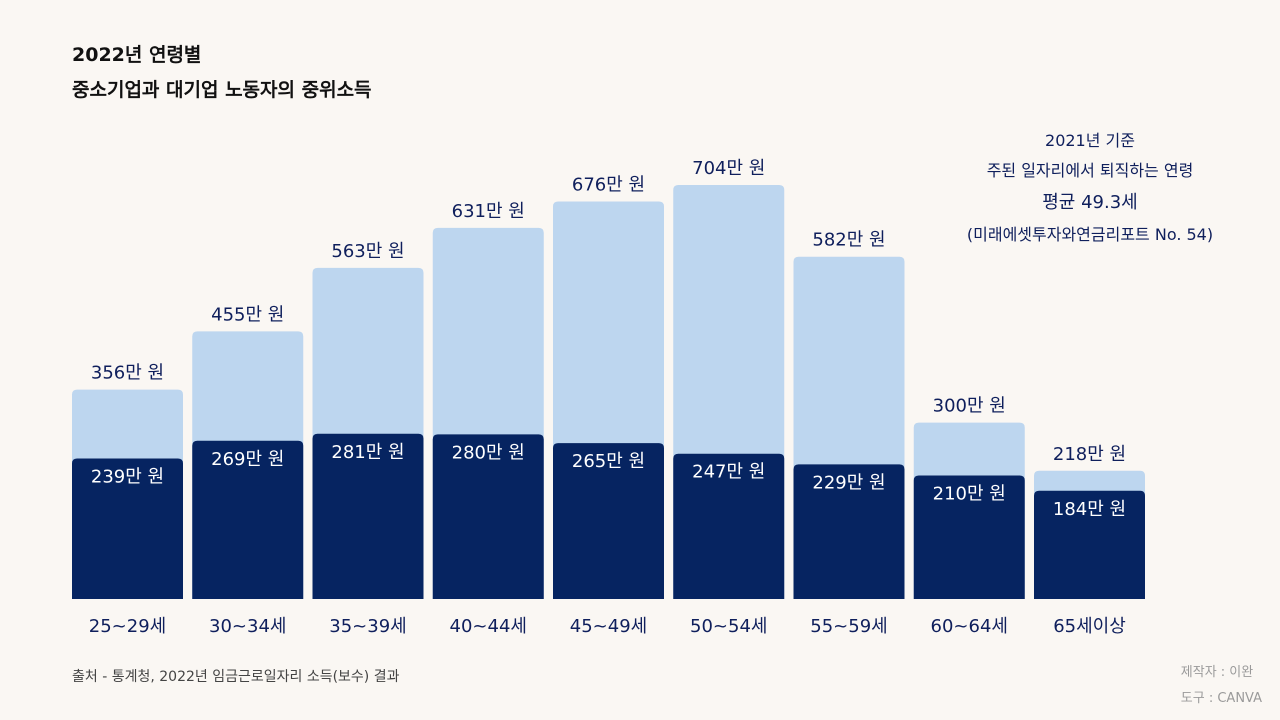 The height and width of the screenshot is (720, 1280). Describe the element at coordinates (608, 461) in the screenshot. I see `label-small-4: 265만 원` at that location.